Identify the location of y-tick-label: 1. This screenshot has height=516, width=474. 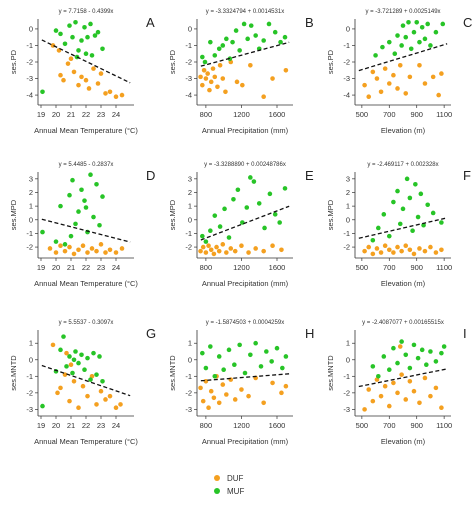
(348, 206).